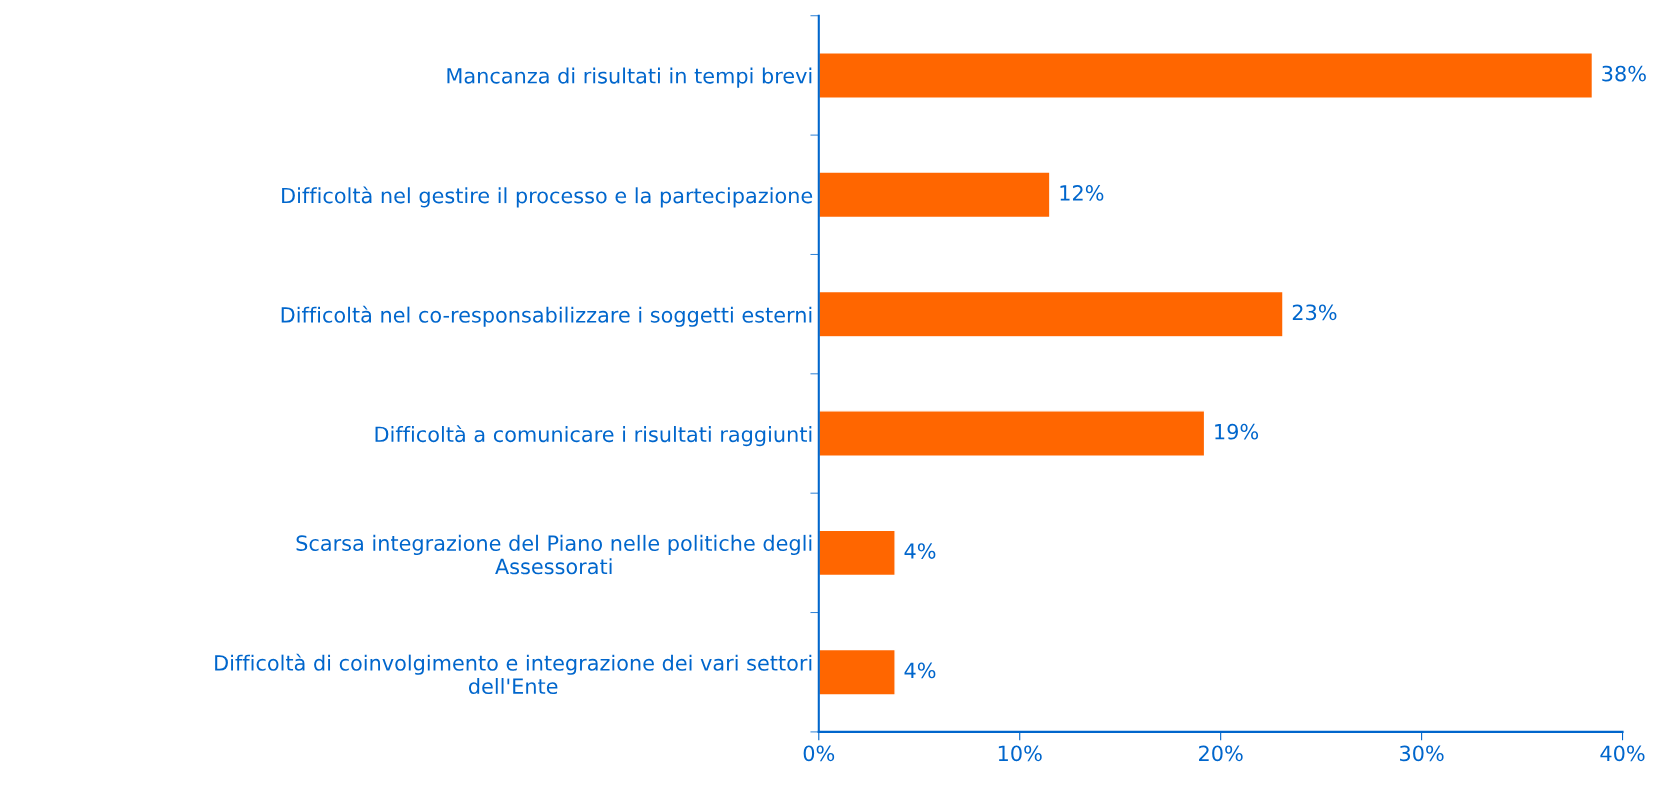  What do you see at coordinates (819, 753) in the screenshot?
I see `x-tick-label: 0%` at bounding box center [819, 753].